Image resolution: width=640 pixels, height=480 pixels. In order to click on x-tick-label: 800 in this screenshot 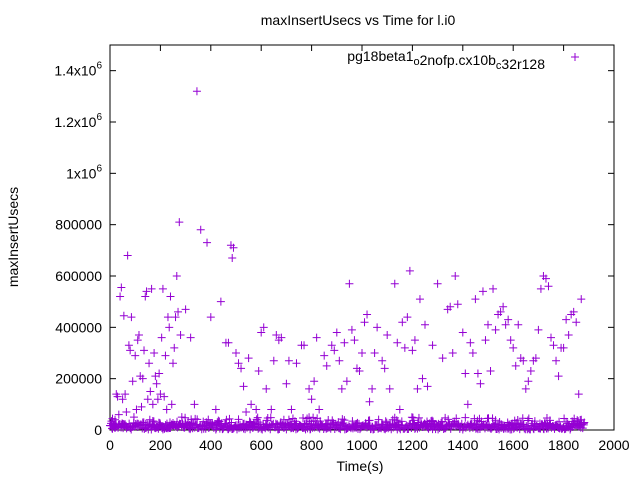, I will do `click(312, 445)`.